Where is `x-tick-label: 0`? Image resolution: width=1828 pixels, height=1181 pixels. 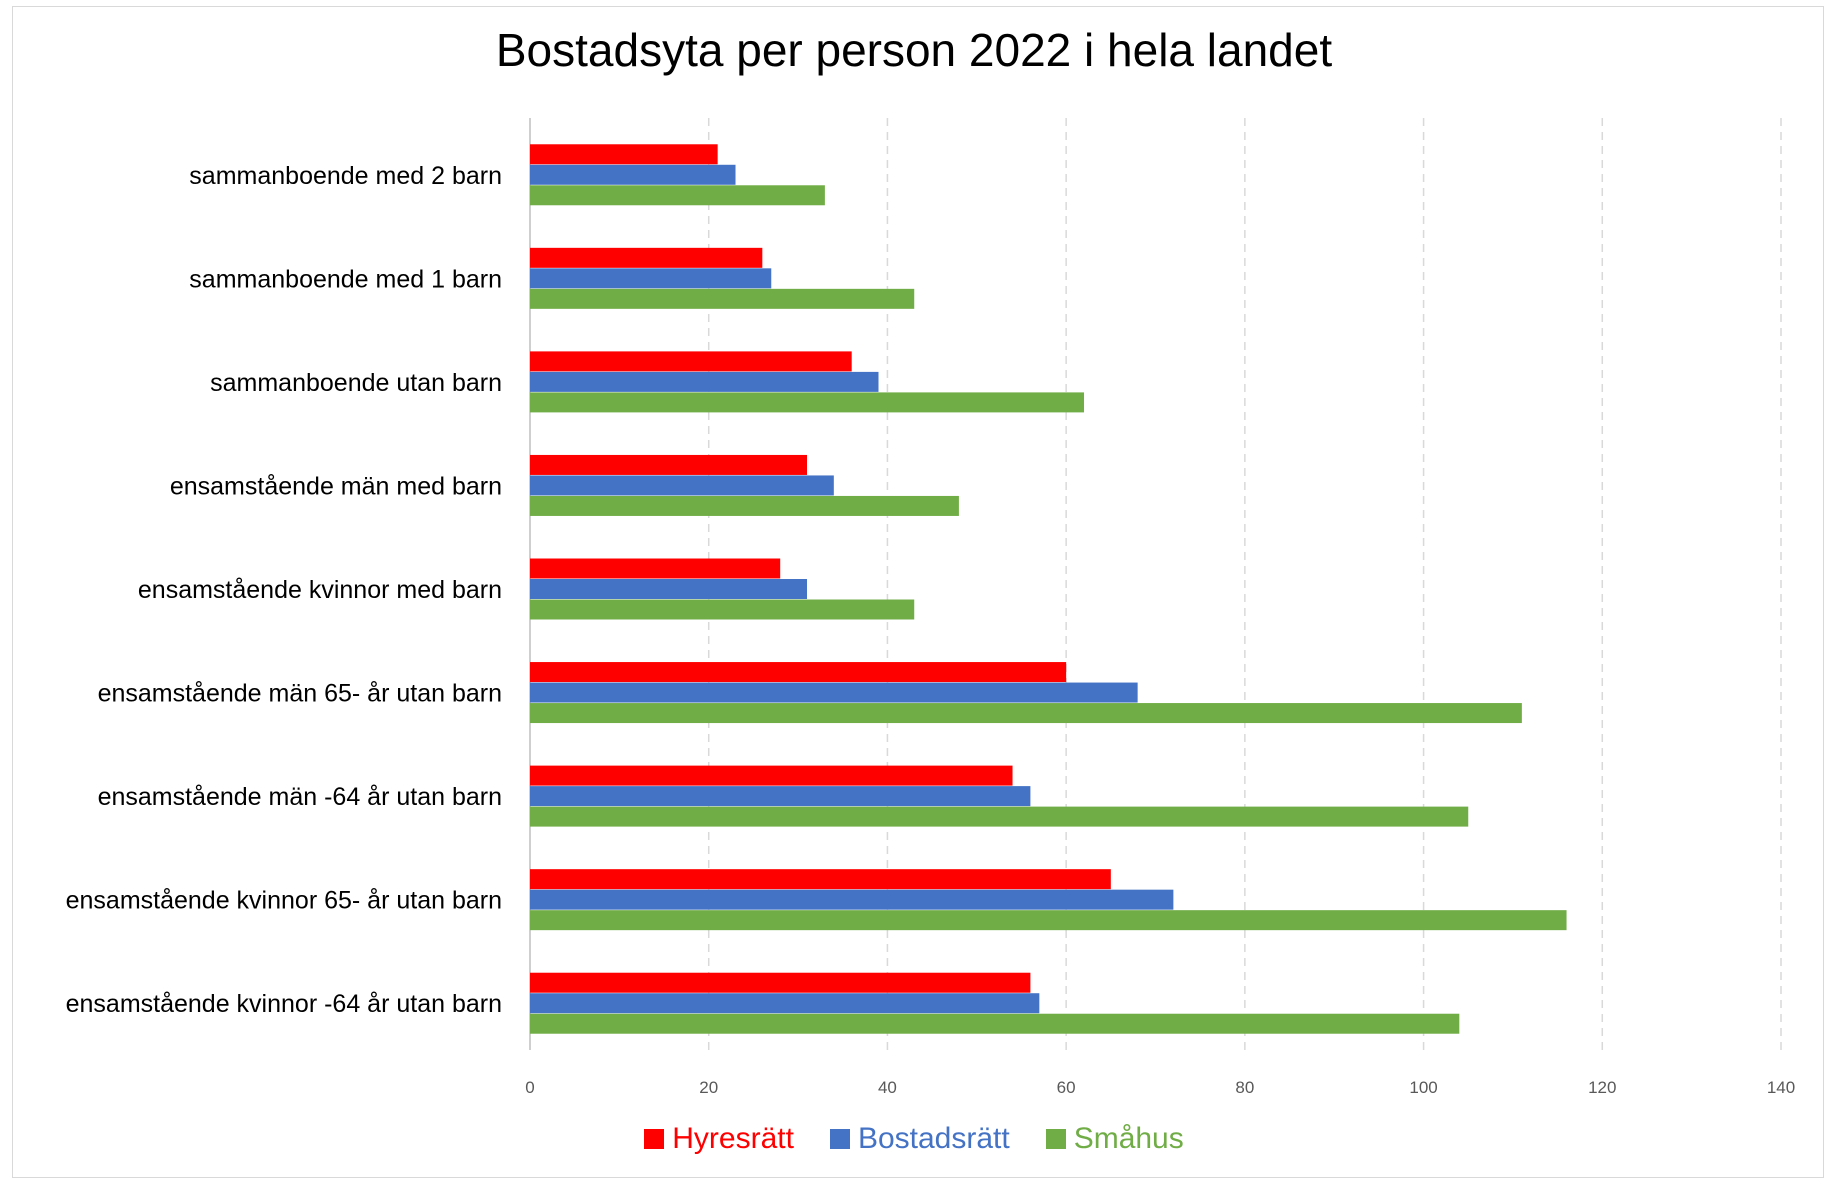
x-tick-label: 0 is located at coordinates (529, 1087).